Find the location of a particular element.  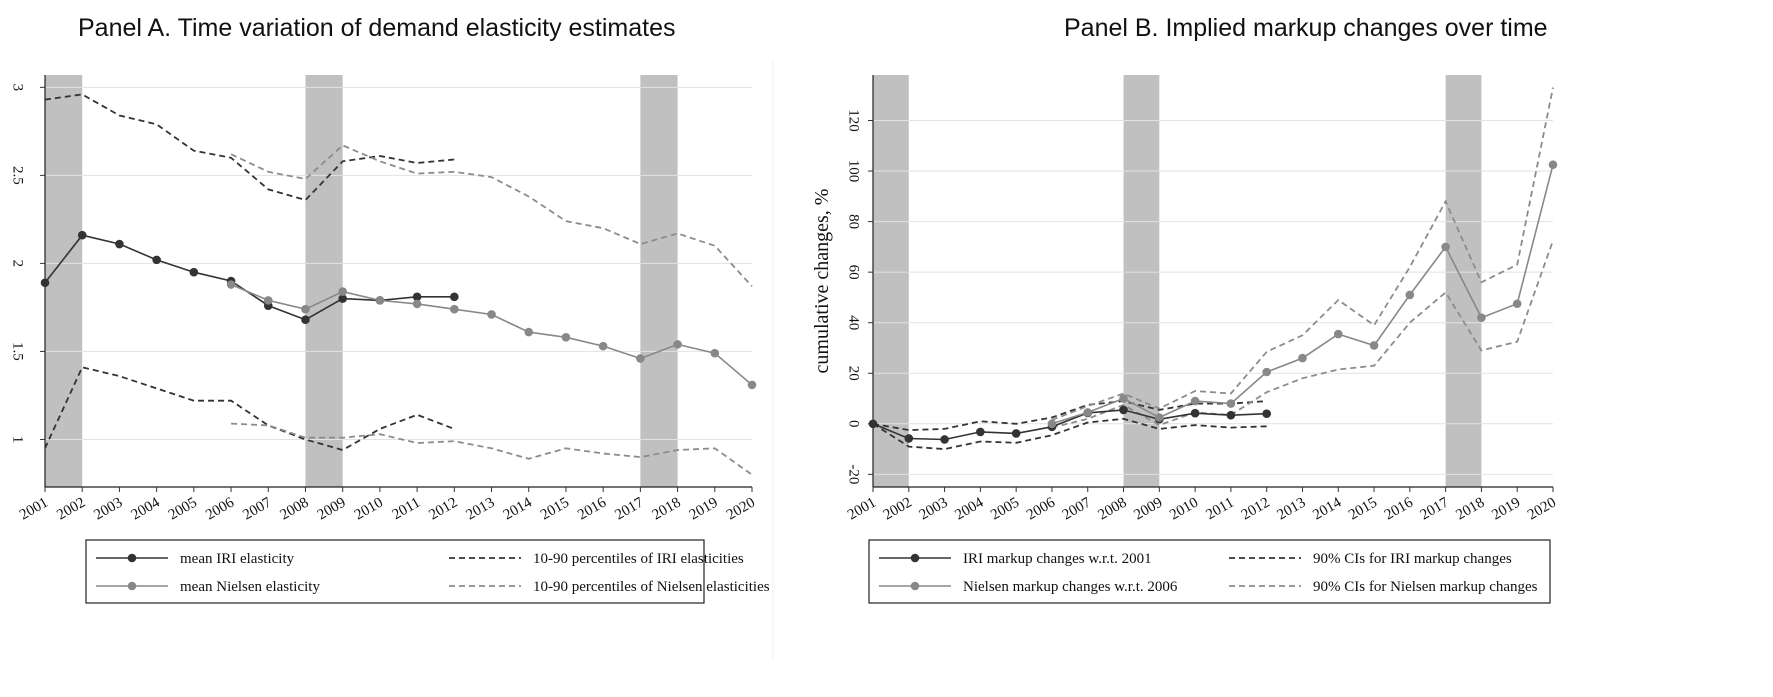

y-tick-label: 3 is located at coordinates (18, 88).